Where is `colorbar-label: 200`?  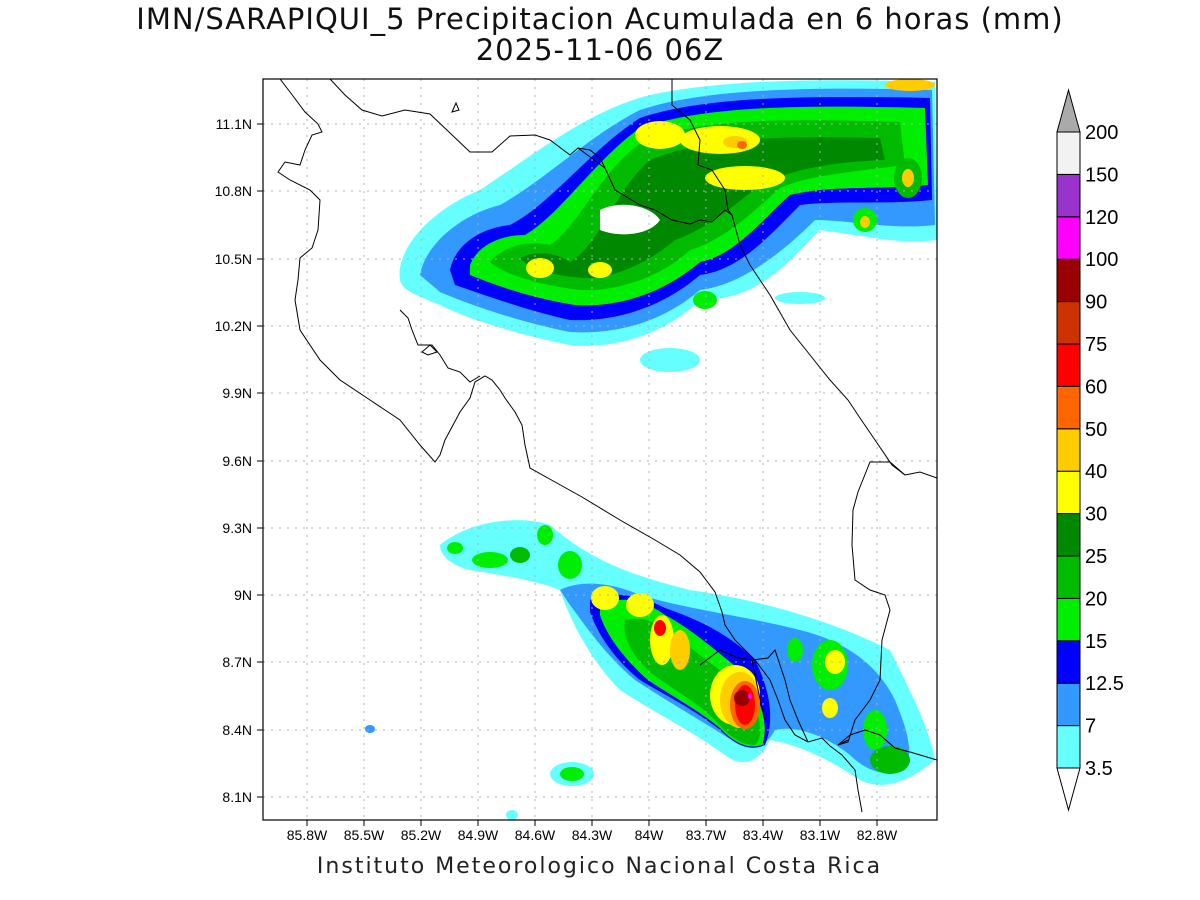 colorbar-label: 200 is located at coordinates (1101, 133).